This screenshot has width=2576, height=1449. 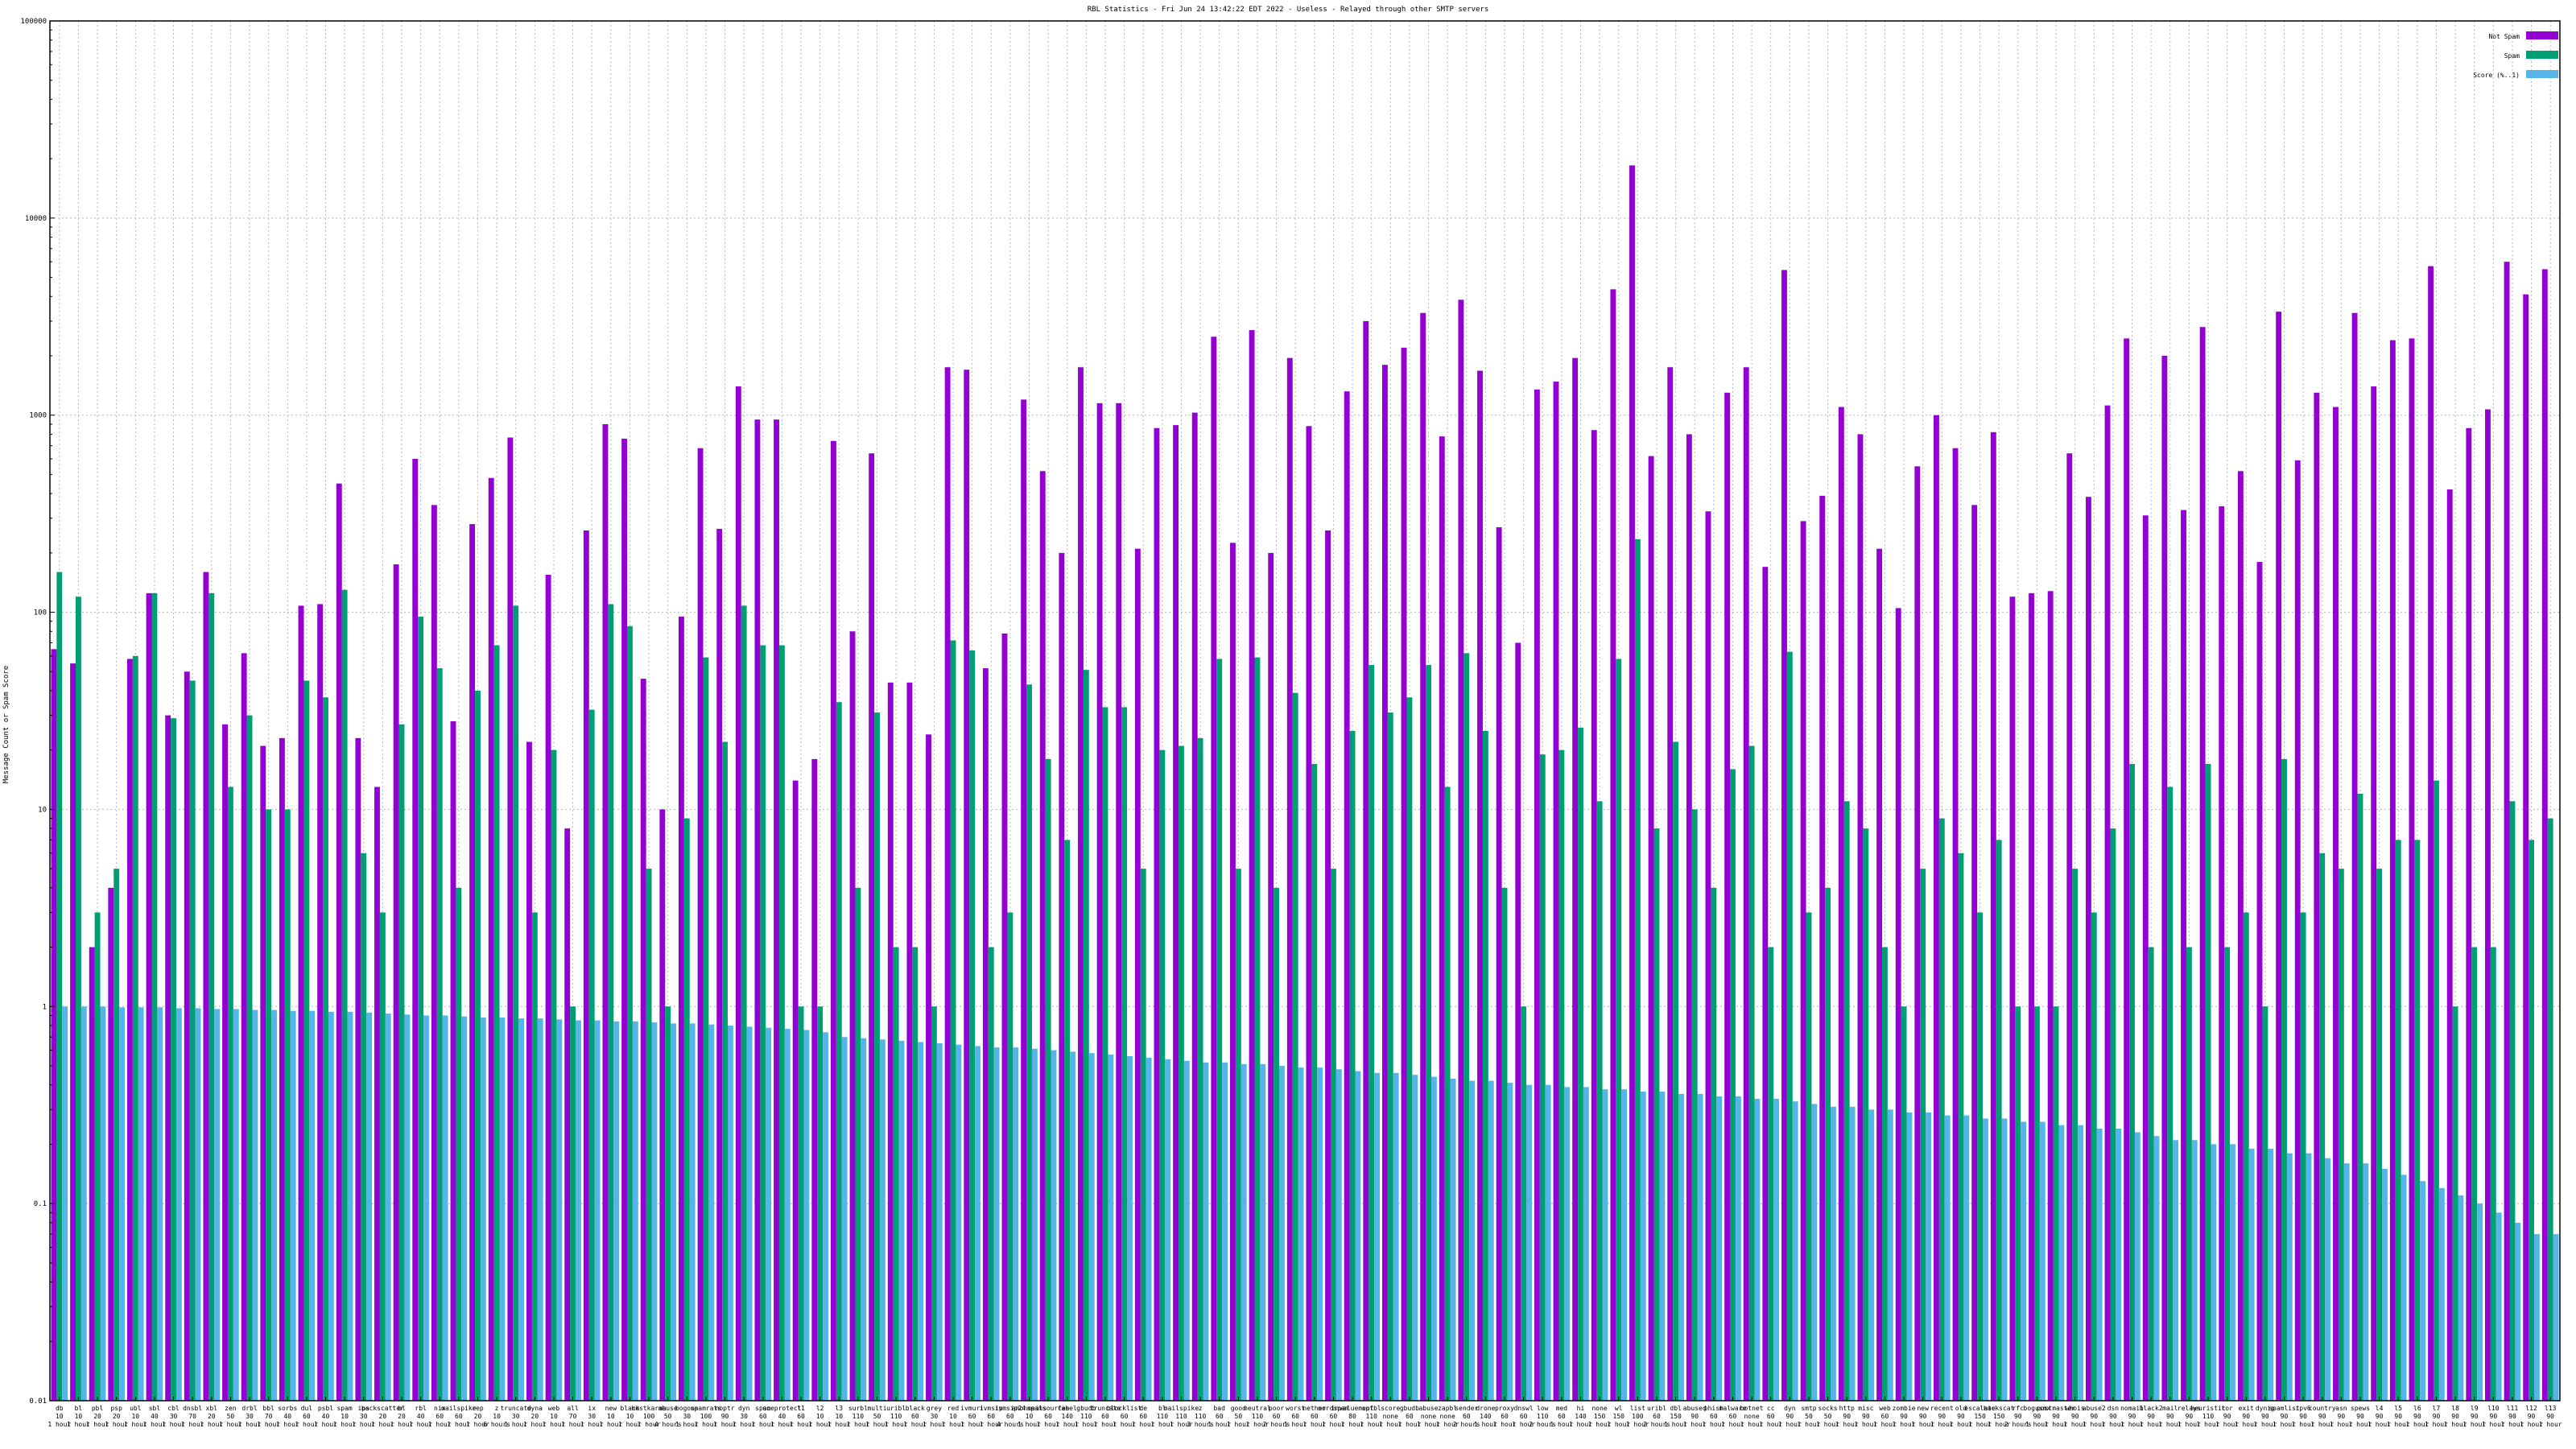 I want to click on x-tick-label: zombie, so click(x=1904, y=1408).